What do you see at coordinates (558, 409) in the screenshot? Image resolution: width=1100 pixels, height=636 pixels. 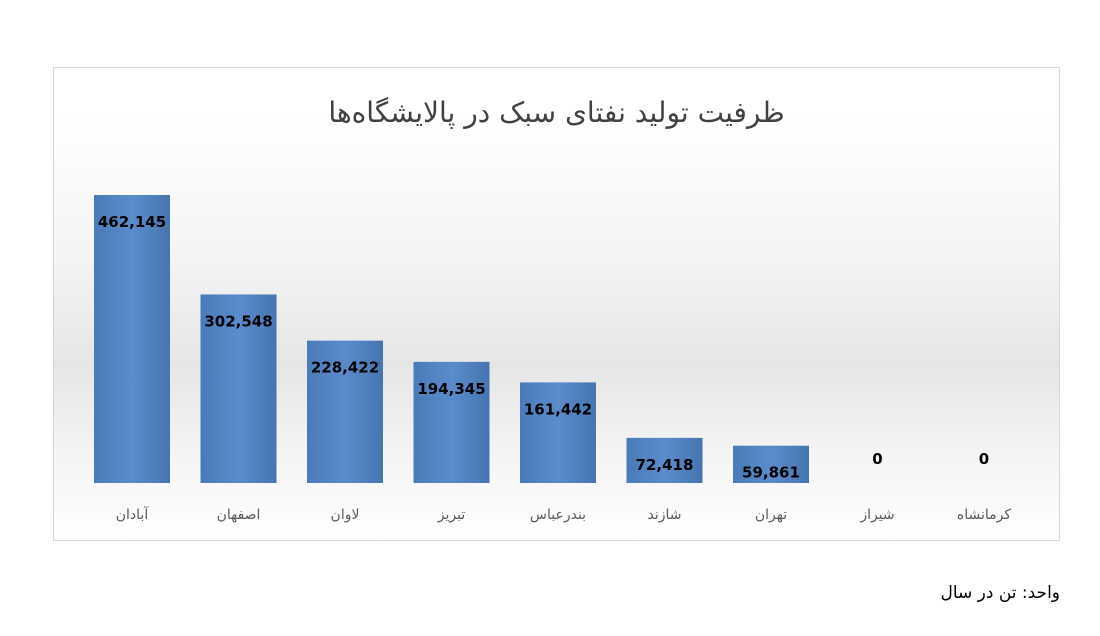 I see `value-label-4: 161,442` at bounding box center [558, 409].